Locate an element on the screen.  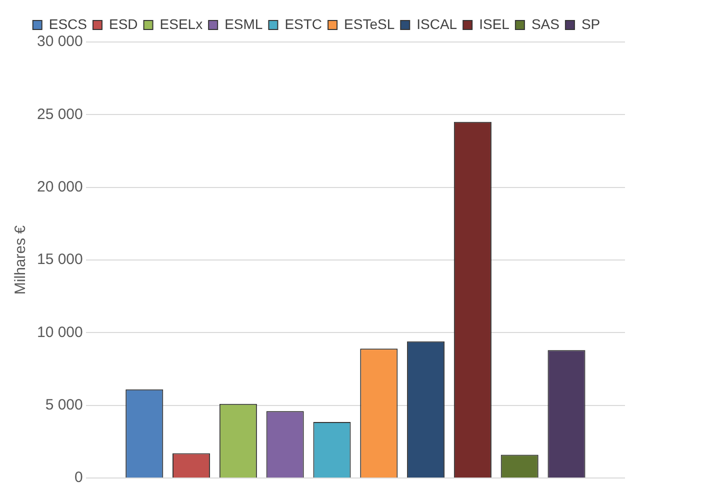
y-tick-label: 0 is located at coordinates (78, 477).